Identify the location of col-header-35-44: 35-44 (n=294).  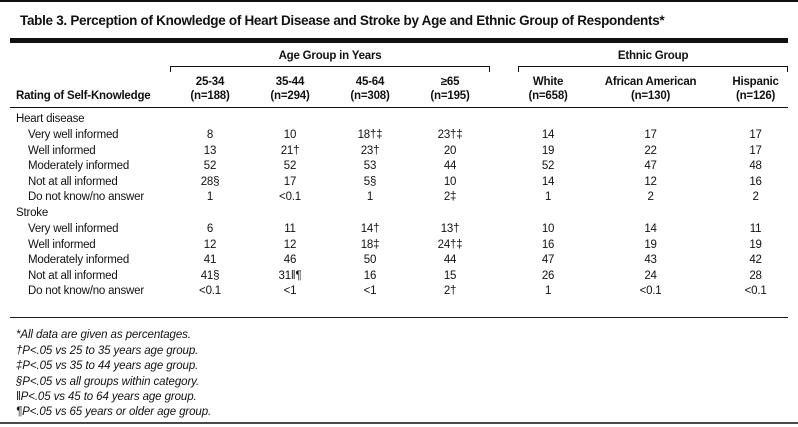
(290, 90).